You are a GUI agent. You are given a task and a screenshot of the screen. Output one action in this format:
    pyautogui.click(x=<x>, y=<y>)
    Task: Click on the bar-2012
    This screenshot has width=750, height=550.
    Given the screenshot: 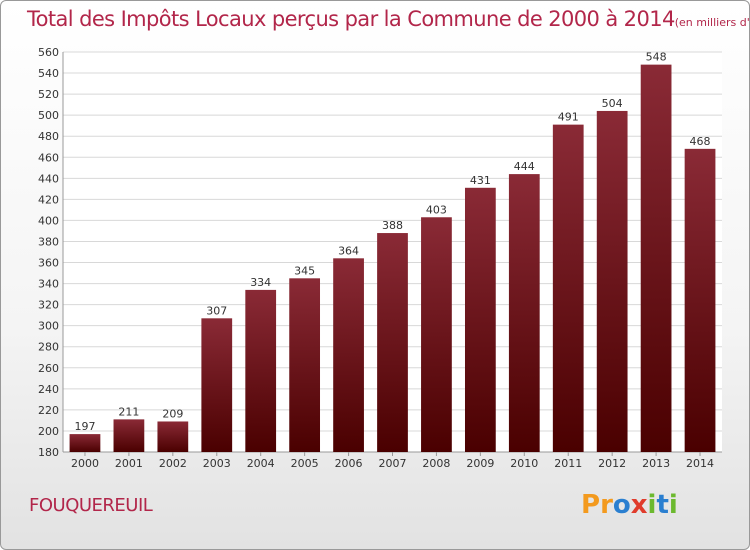 What is the action you would take?
    pyautogui.click(x=612, y=281)
    